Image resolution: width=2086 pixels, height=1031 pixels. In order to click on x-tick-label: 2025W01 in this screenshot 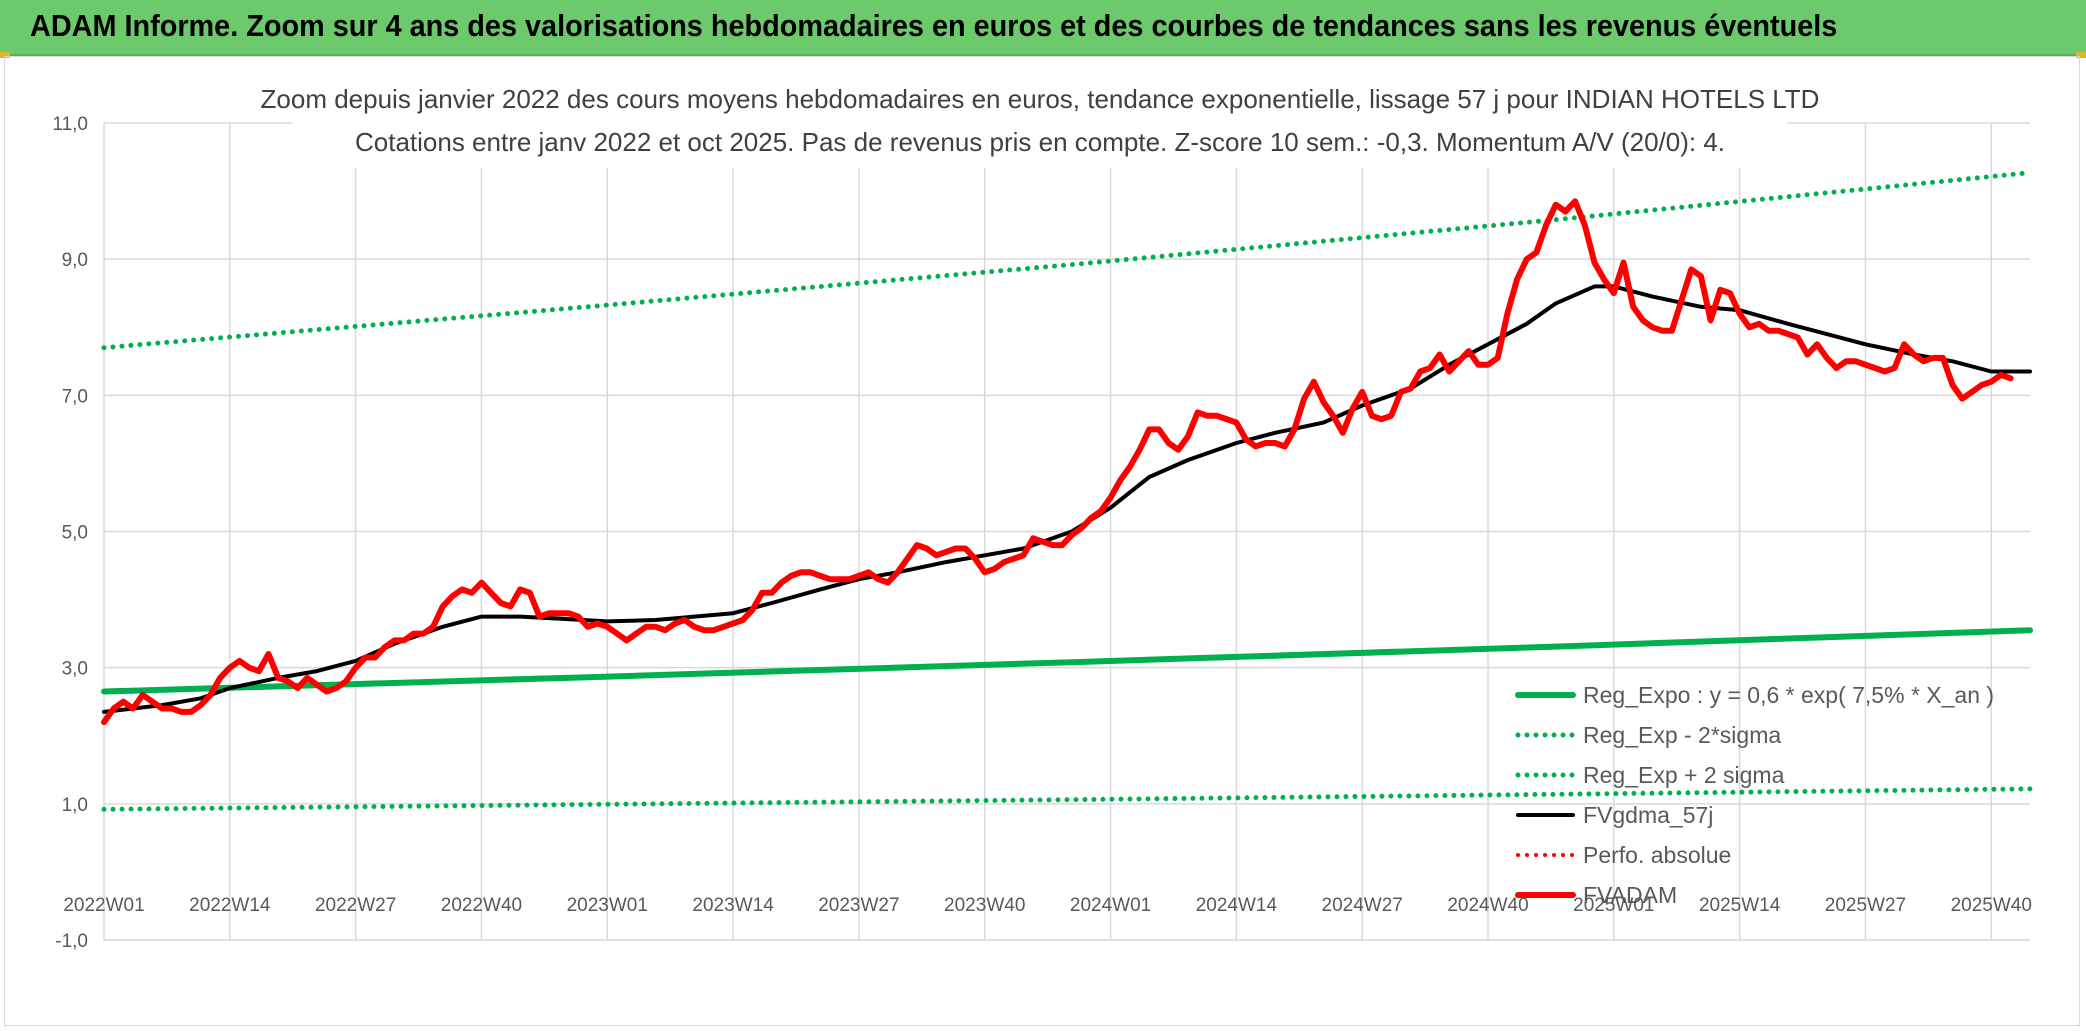, I will do `click(1613, 905)`.